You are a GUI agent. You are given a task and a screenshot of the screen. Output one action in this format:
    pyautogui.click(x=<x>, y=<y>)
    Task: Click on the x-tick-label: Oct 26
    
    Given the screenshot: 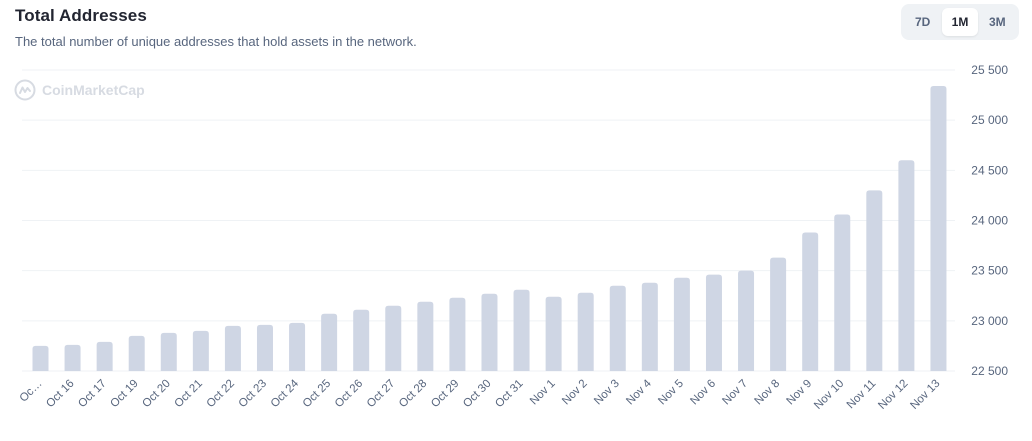 What is the action you would take?
    pyautogui.click(x=349, y=394)
    